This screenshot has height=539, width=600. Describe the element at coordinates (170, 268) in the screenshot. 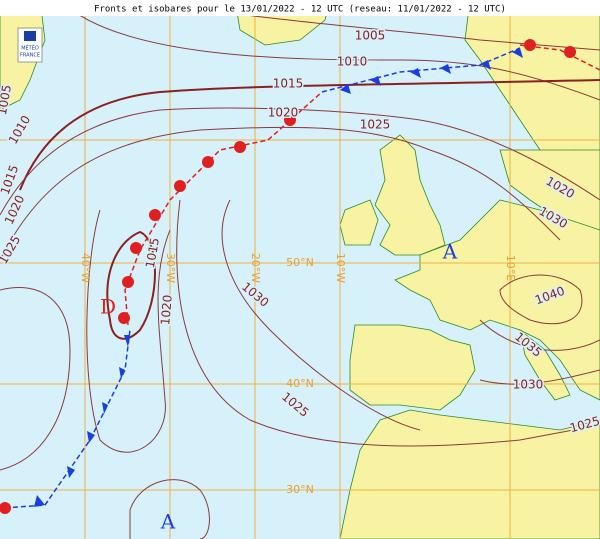

I see `graticule-label: 30°W` at that location.